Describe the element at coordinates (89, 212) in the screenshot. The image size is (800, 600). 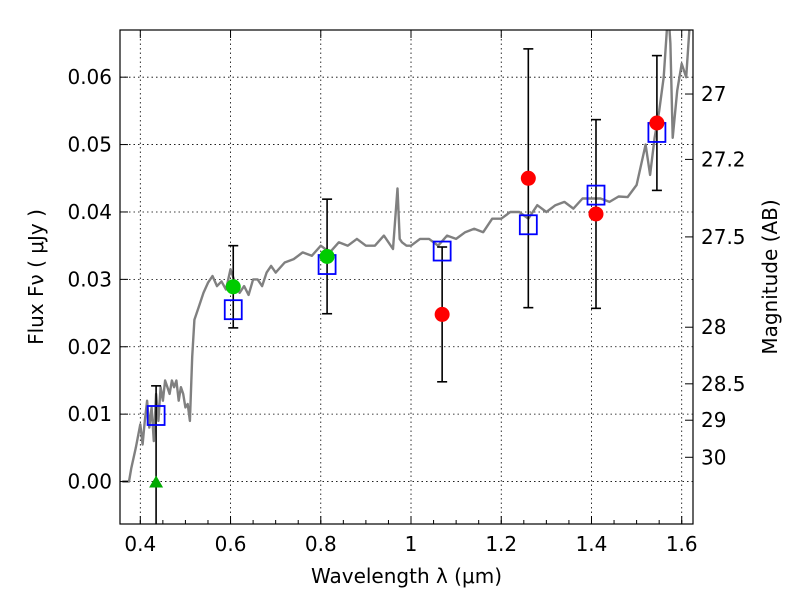
I see `y-tick-label: 0.04` at that location.